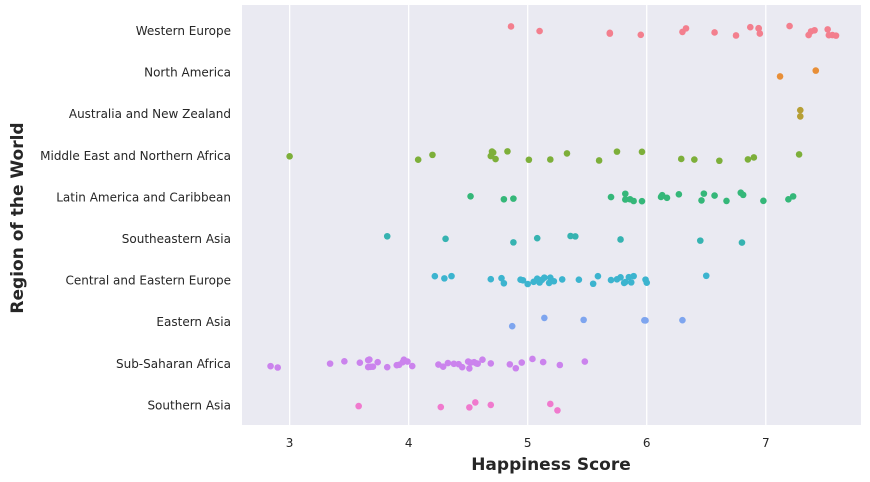 This screenshot has height=482, width=870. Describe the element at coordinates (647, 443) in the screenshot. I see `x-tick-label: 6` at that location.